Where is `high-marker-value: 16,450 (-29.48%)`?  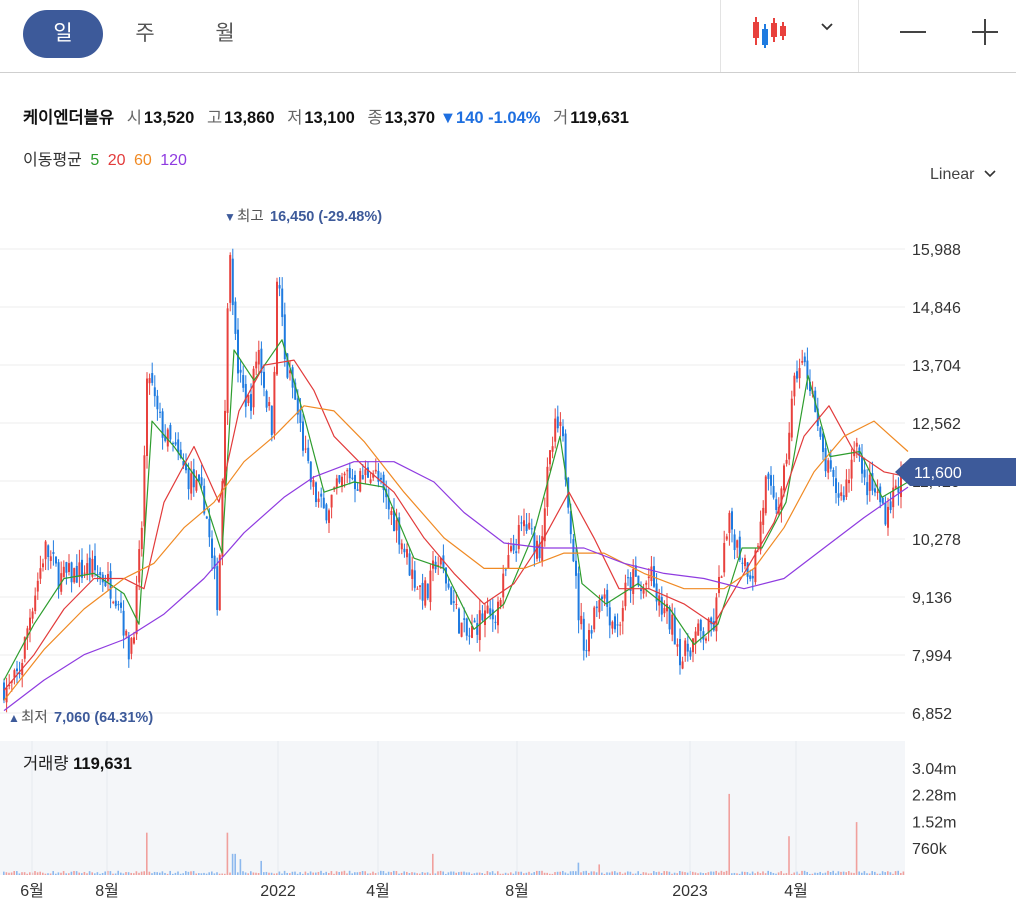 high-marker-value: 16,450 (-29.48%) is located at coordinates (326, 217).